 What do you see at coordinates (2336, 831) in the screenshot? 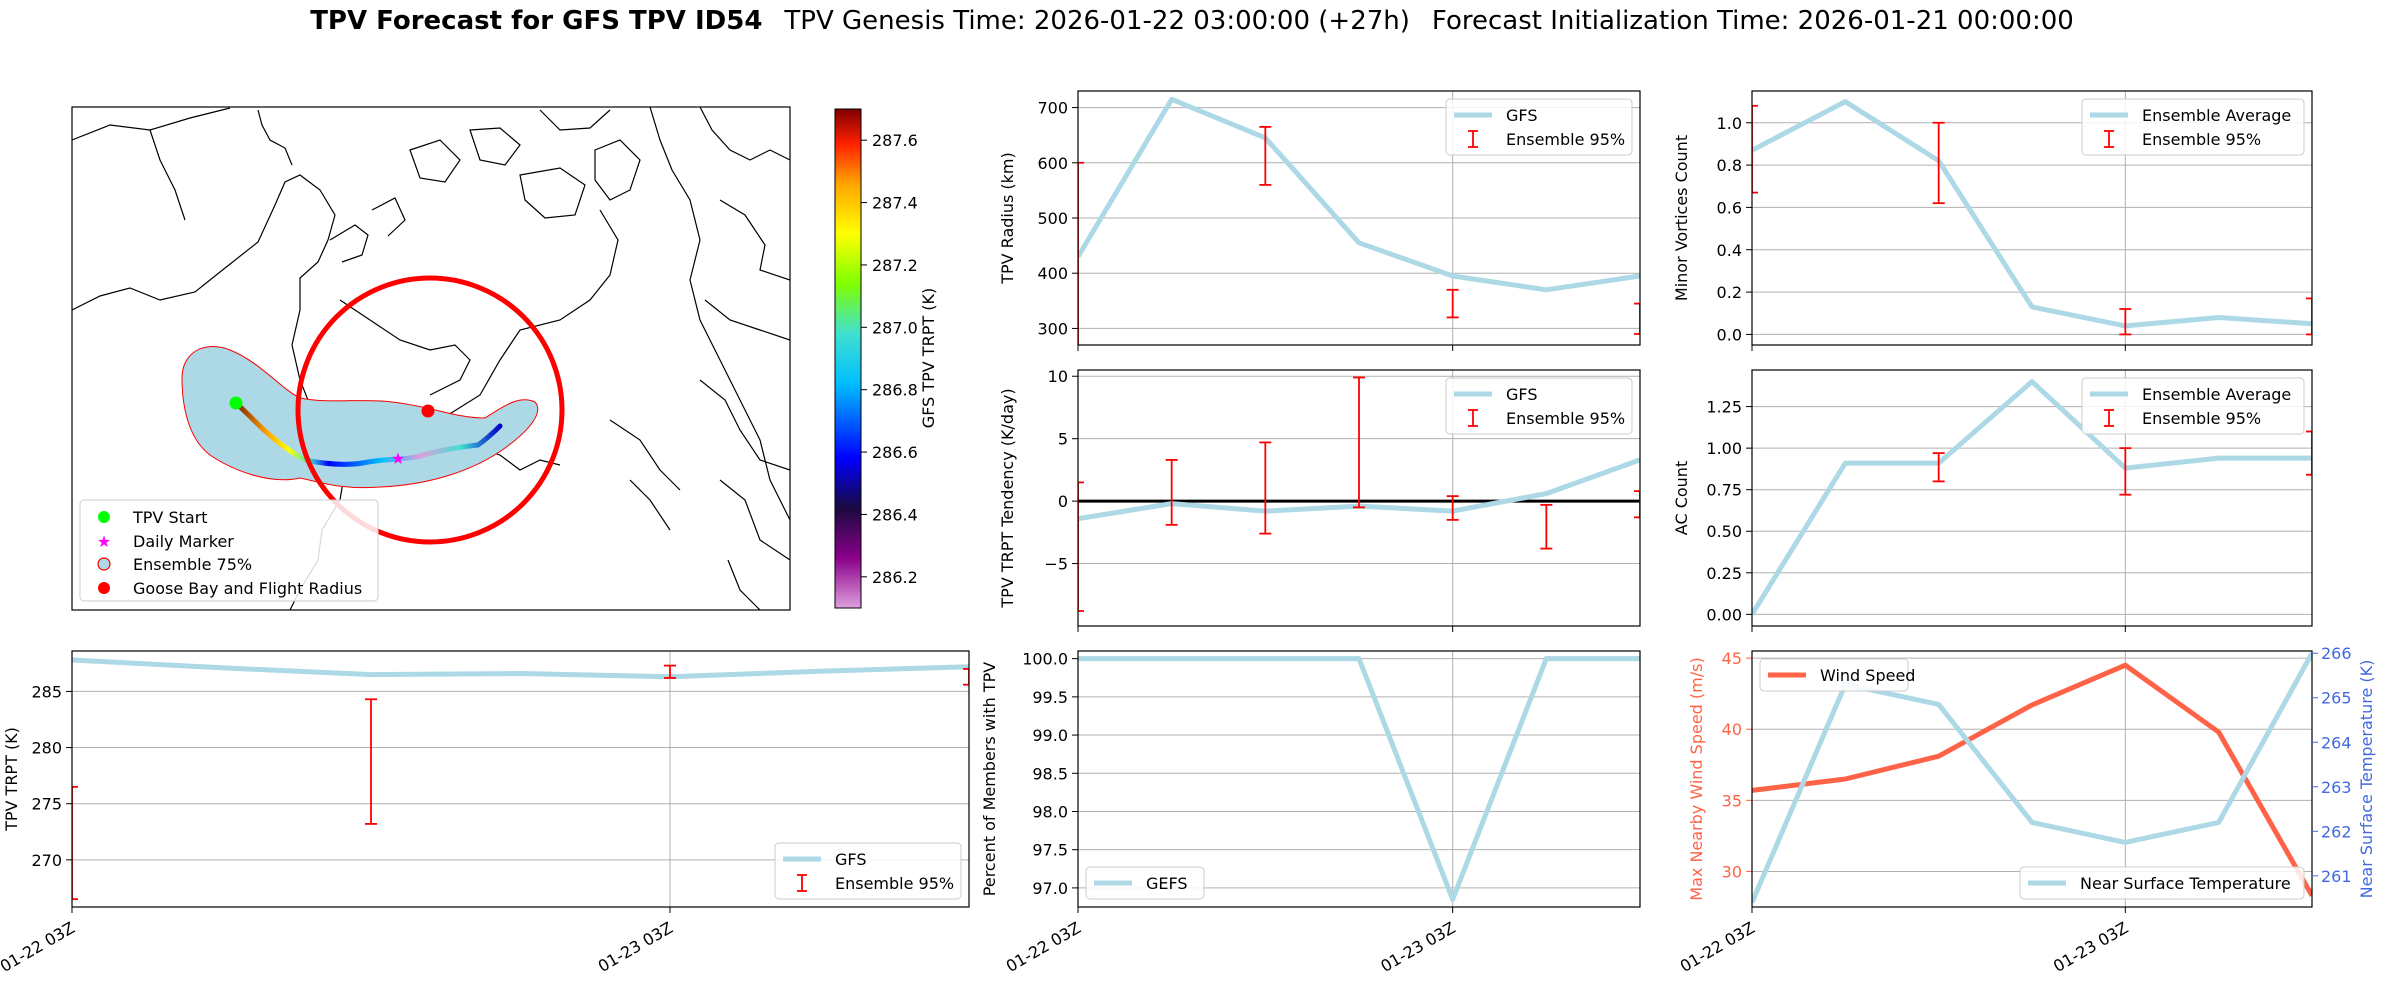
I see `y-right-tick-label: 262` at bounding box center [2336, 831].